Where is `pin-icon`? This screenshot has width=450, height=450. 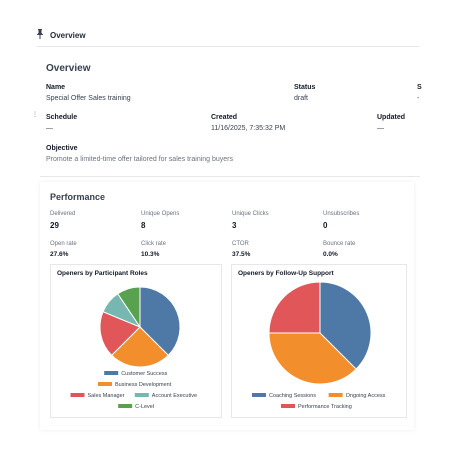
pin-icon is located at coordinates (40, 35).